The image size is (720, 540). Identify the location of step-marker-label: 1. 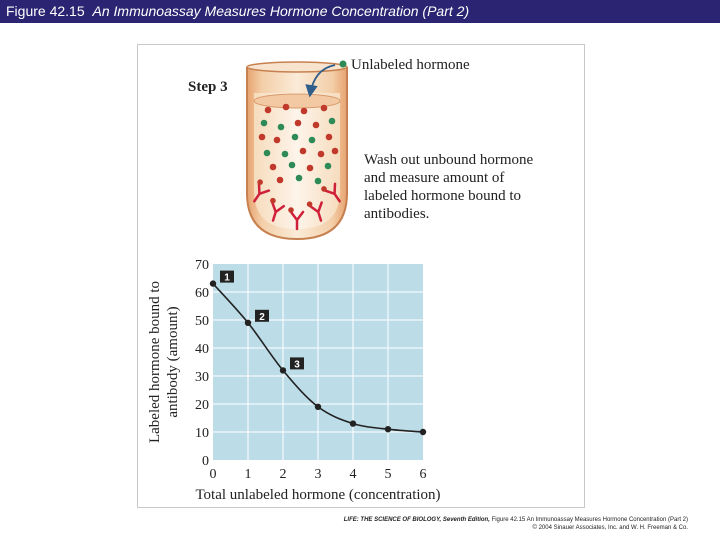
(227, 278).